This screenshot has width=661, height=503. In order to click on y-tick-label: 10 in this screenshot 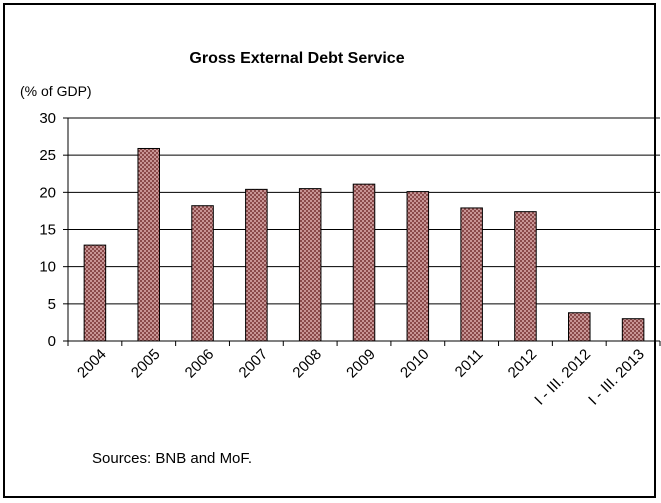, I will do `click(47, 267)`.